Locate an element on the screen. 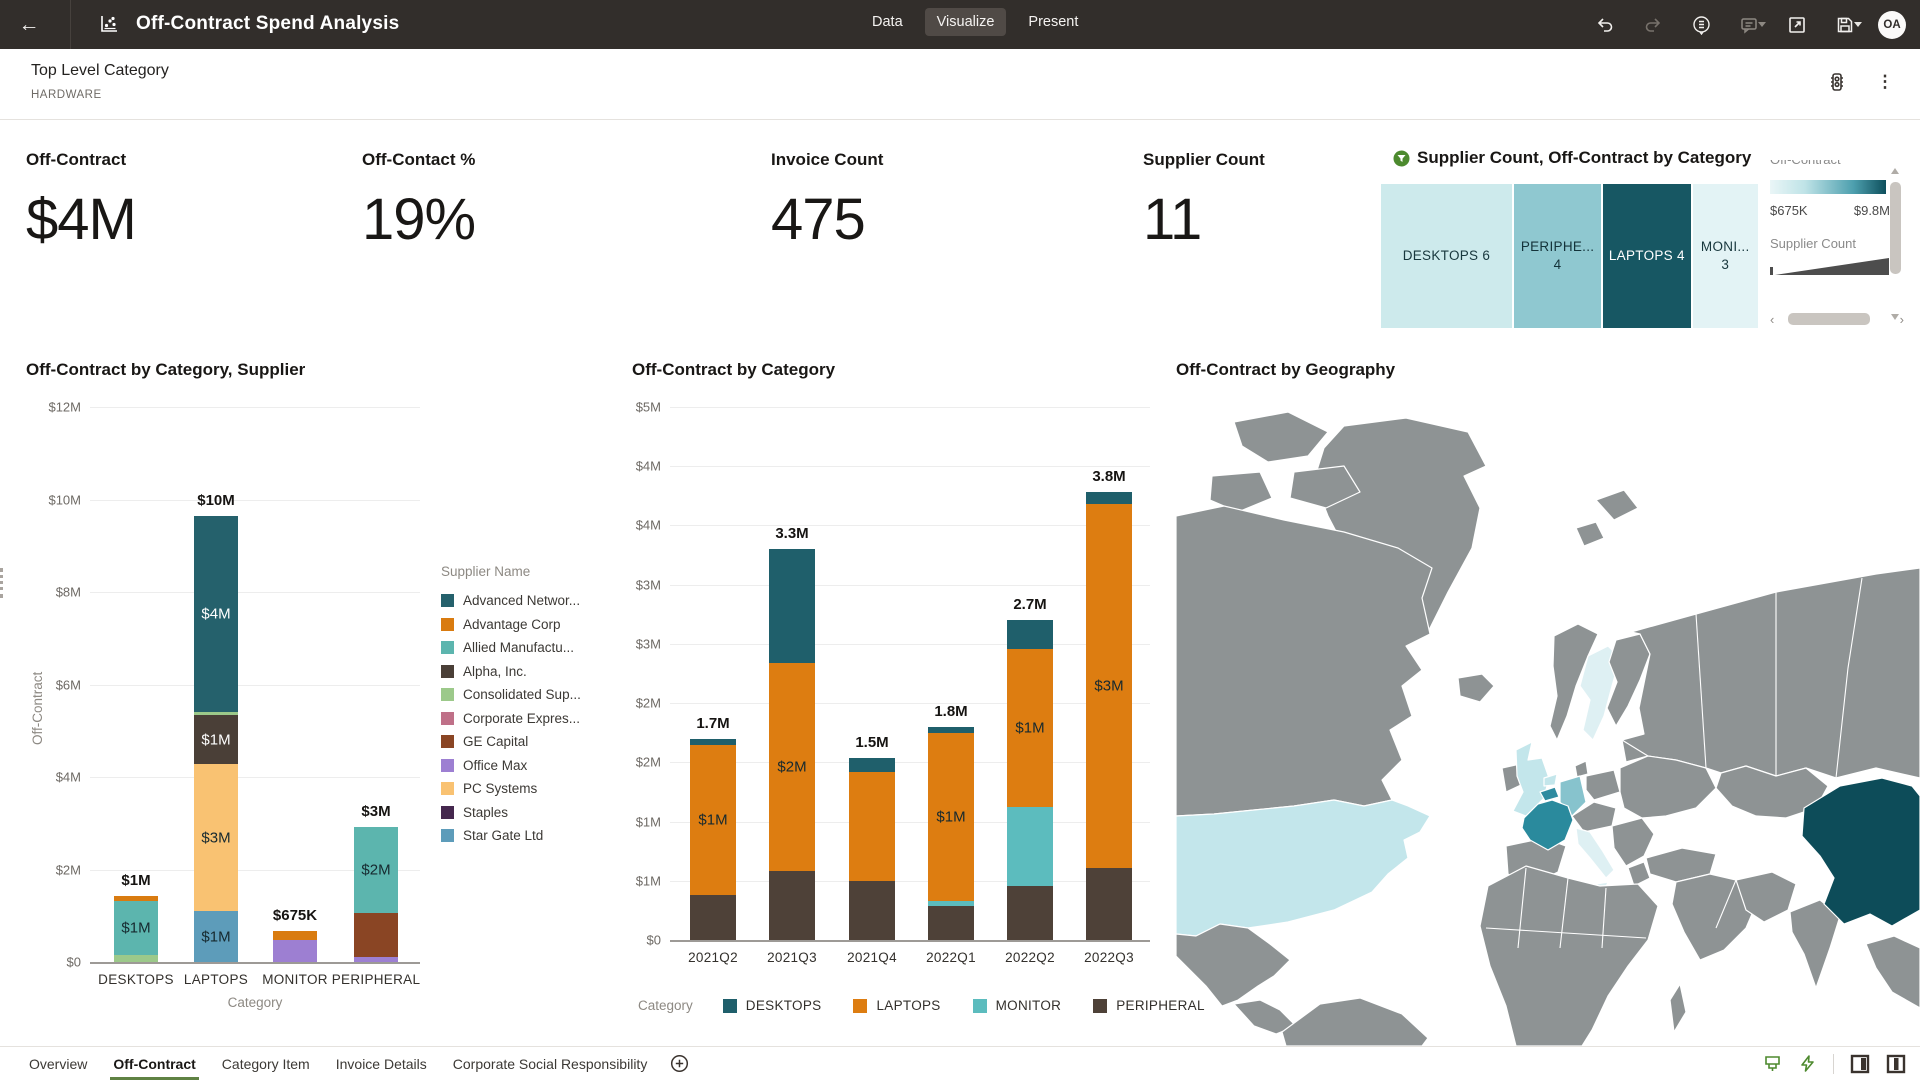 The height and width of the screenshot is (1080, 1920). legend-item: PERIPHERAL is located at coordinates (1149, 1005).